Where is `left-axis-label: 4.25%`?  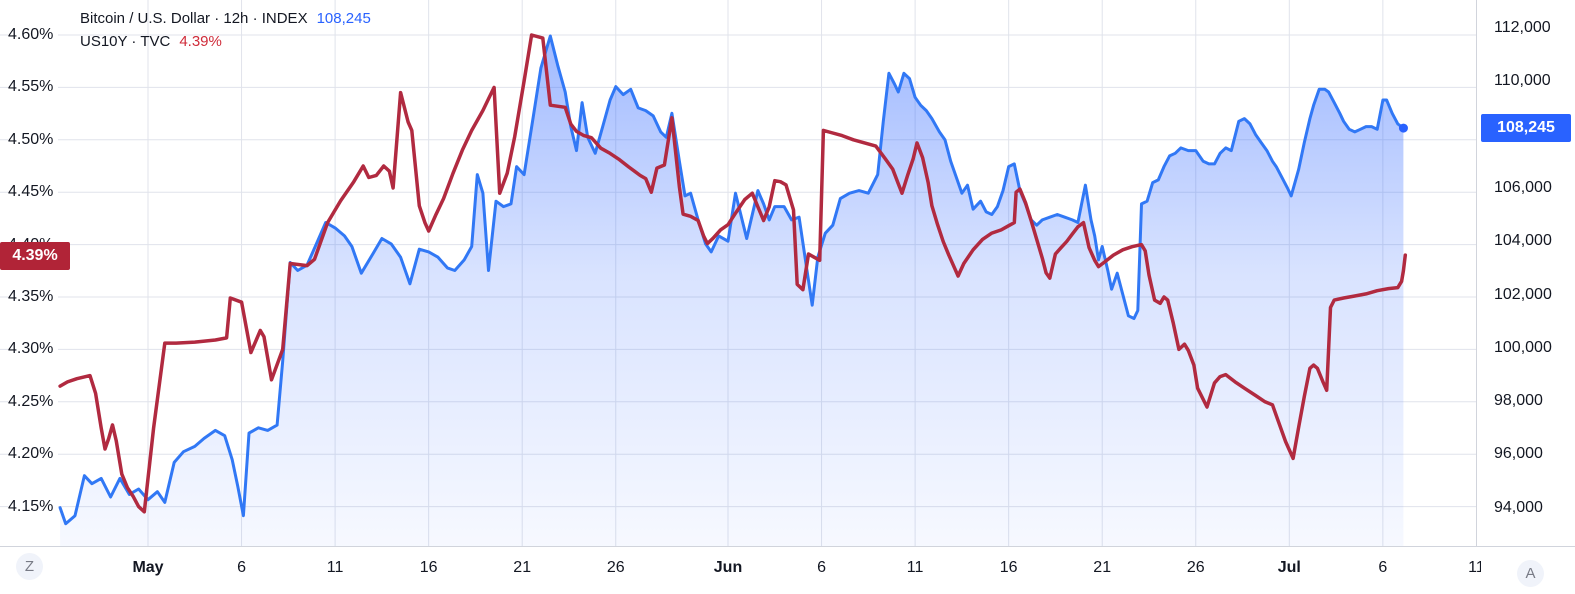 left-axis-label: 4.25% is located at coordinates (33, 401).